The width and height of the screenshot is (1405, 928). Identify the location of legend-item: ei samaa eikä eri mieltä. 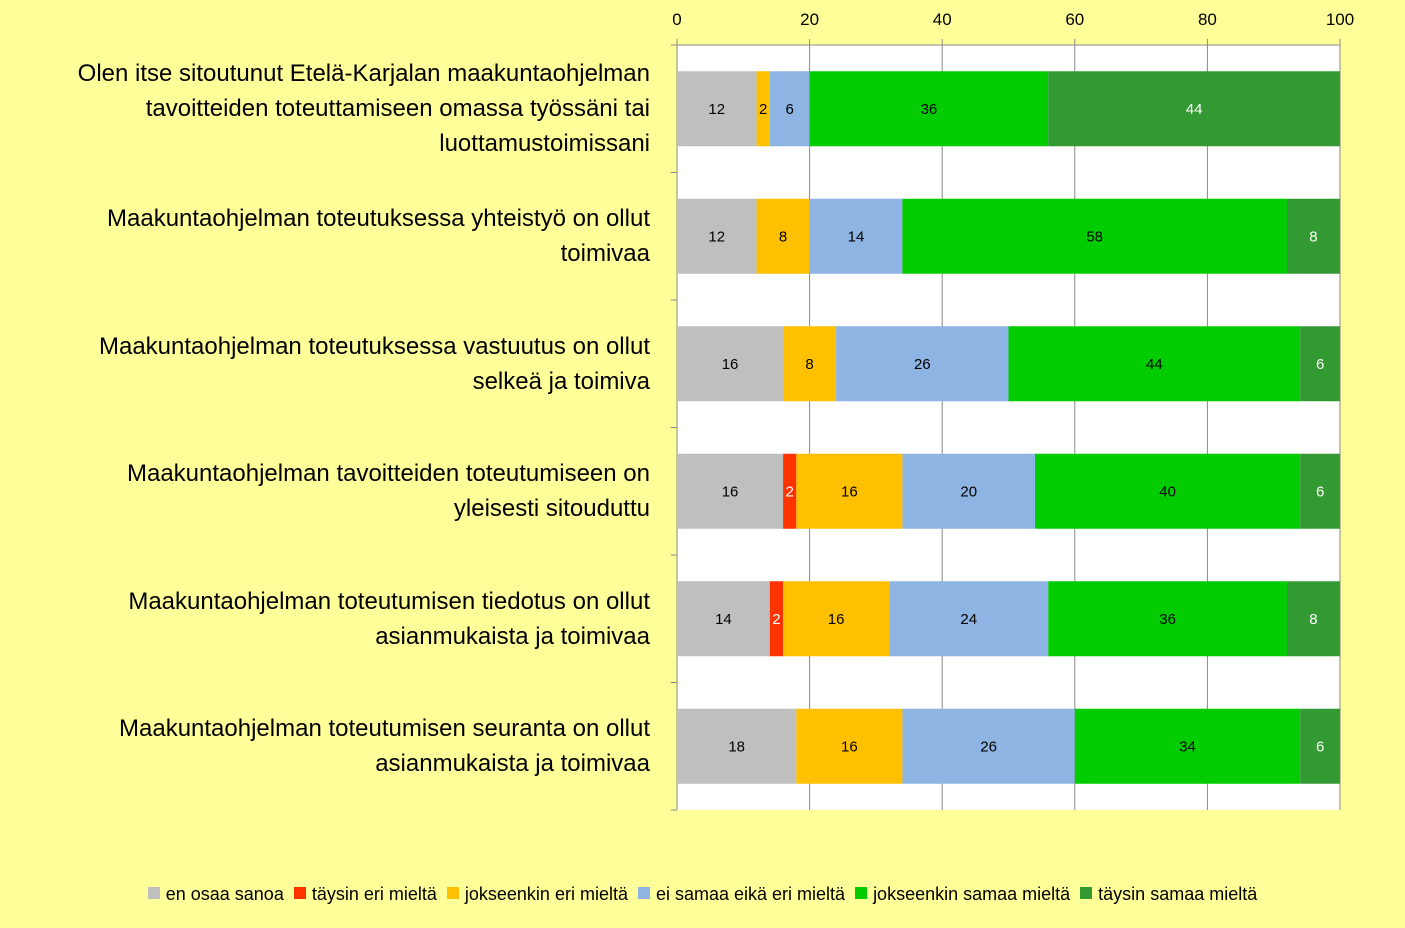
(741, 894).